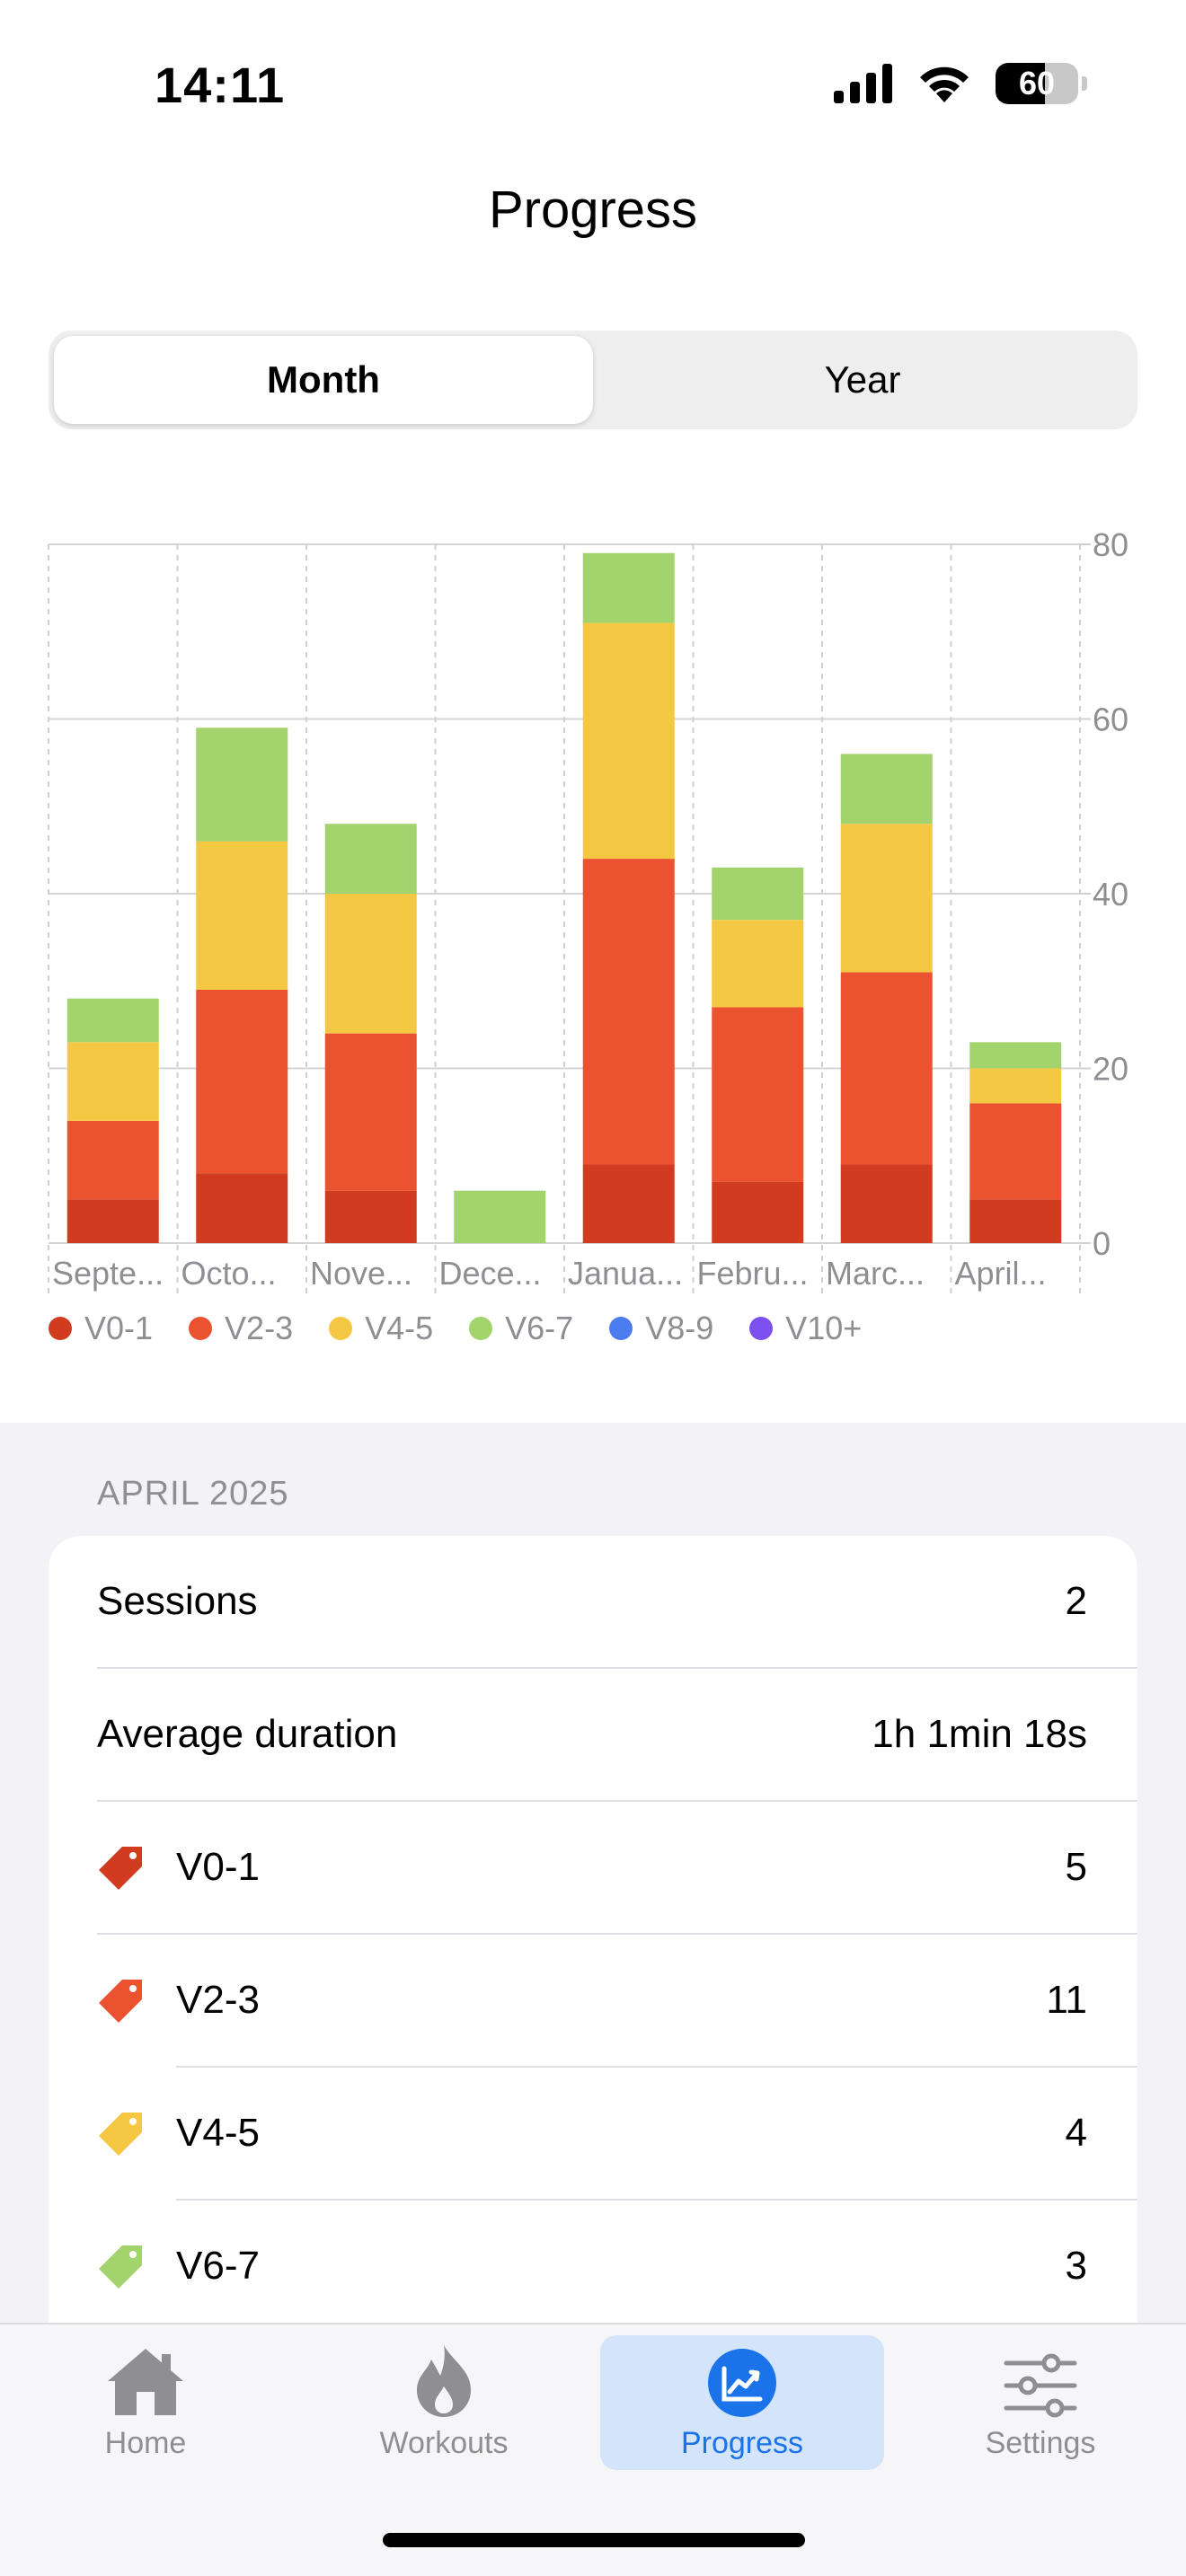  I want to click on legend-item: V0-1, so click(101, 1328).